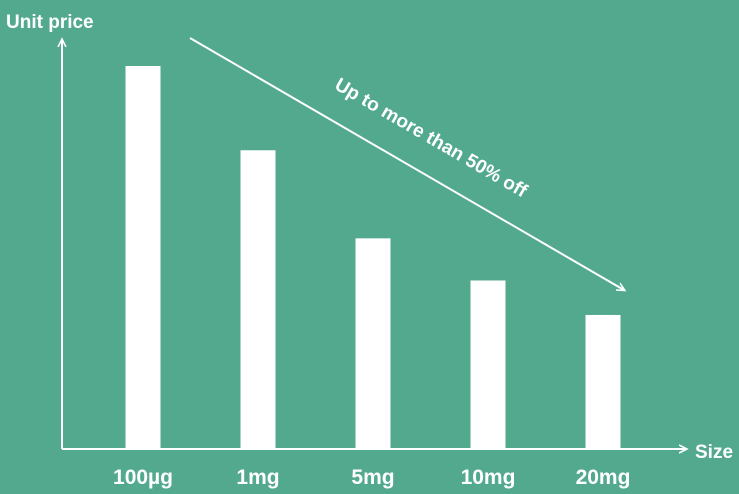 This screenshot has width=739, height=494. Describe the element at coordinates (258, 299) in the screenshot. I see `bar-1mg` at that location.